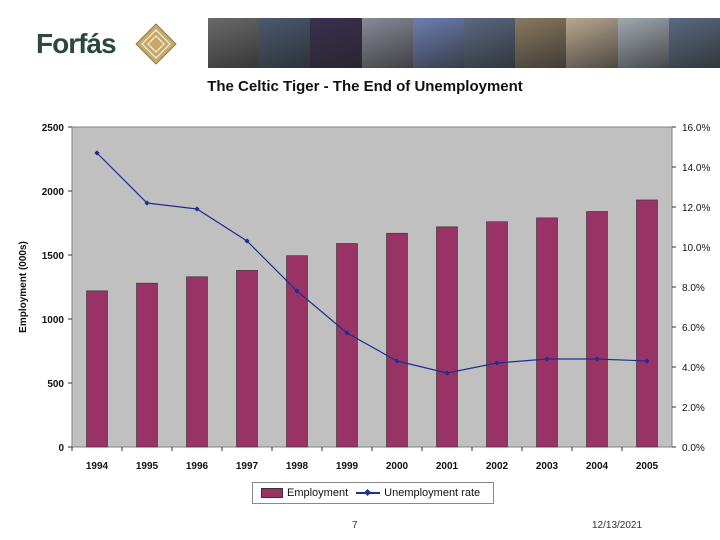 This screenshot has height=540, width=720. What do you see at coordinates (53, 320) in the screenshot?
I see `y-tick-label: 1000` at bounding box center [53, 320].